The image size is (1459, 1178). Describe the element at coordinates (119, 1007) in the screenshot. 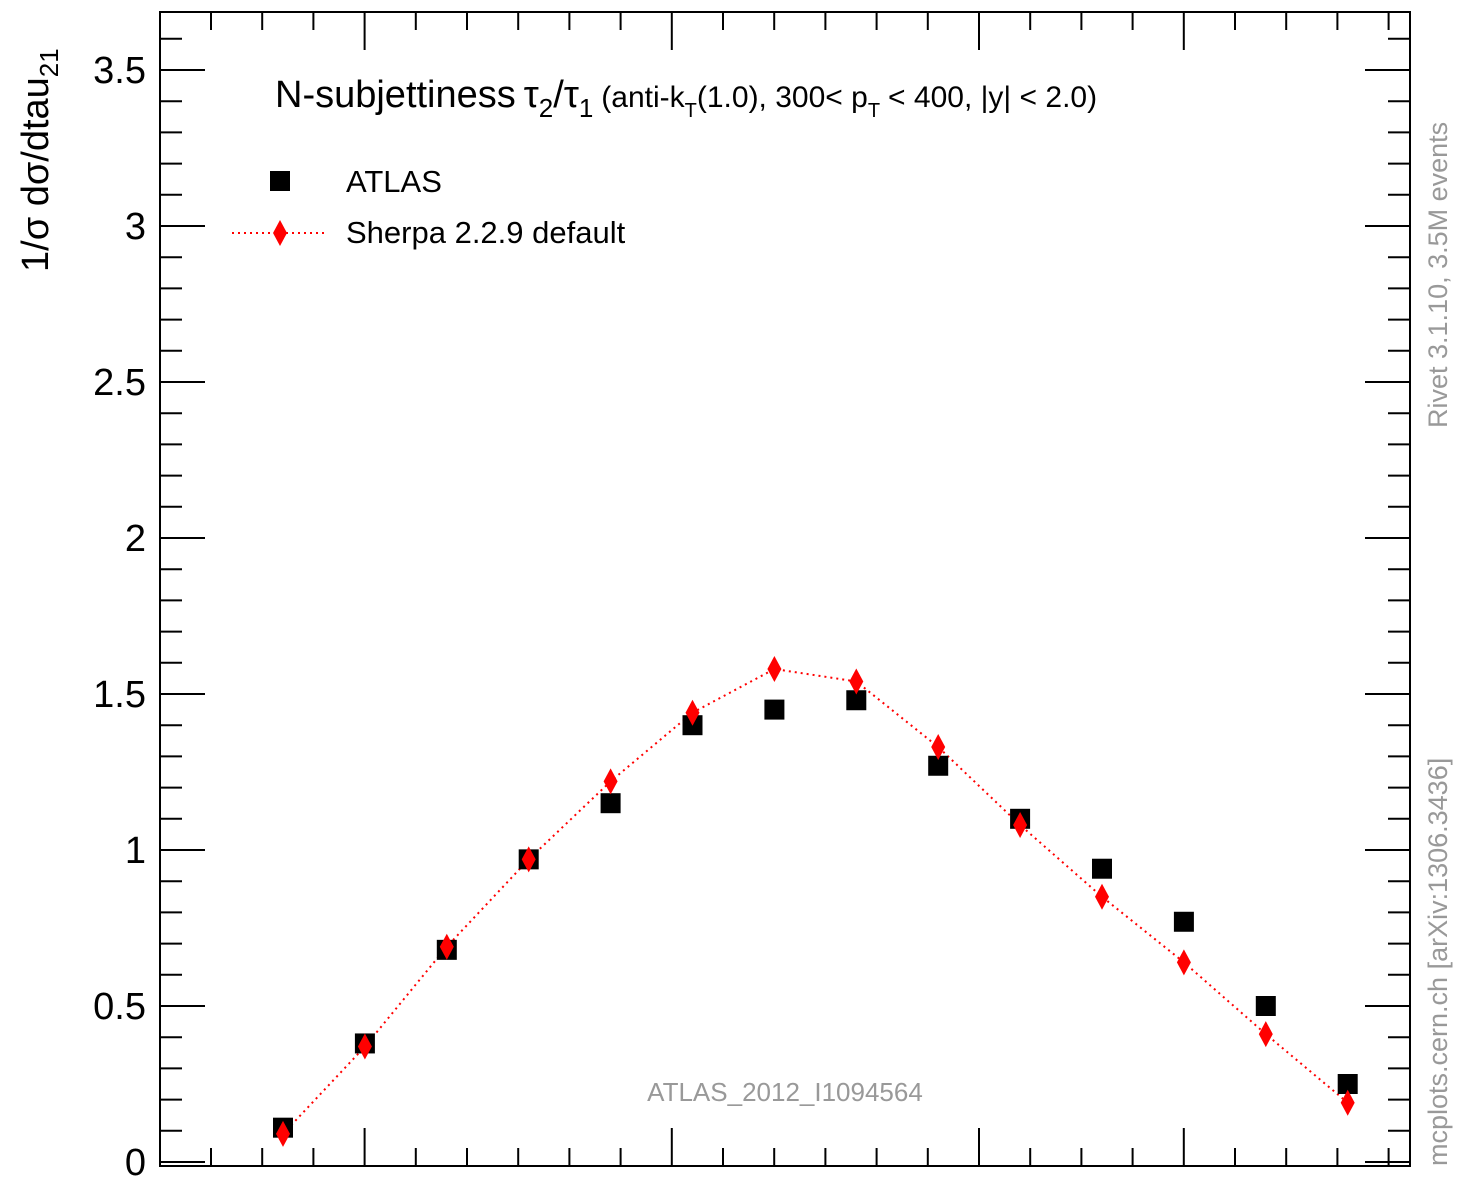

I see `y-tick-label: 0.5` at that location.